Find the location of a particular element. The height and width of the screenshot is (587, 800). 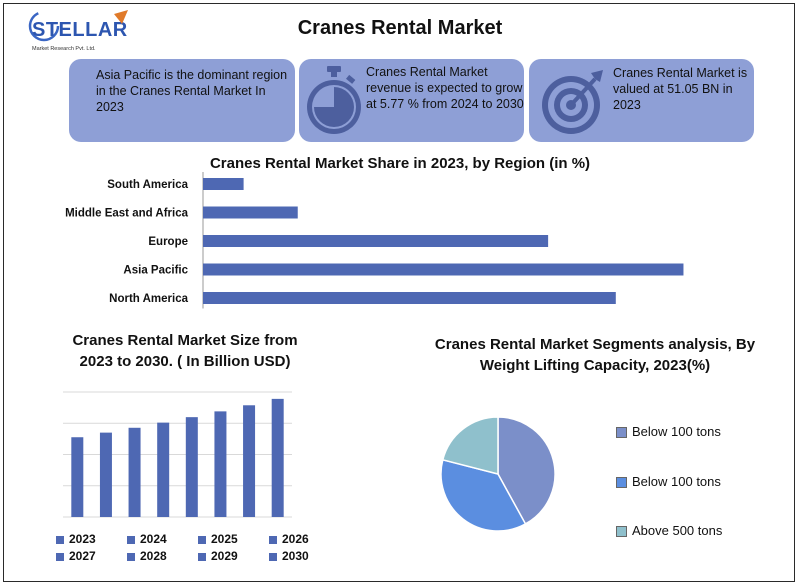

stellar-logo: STELLAR Market Research Pvt. Ltd. is located at coordinates (78, 31).